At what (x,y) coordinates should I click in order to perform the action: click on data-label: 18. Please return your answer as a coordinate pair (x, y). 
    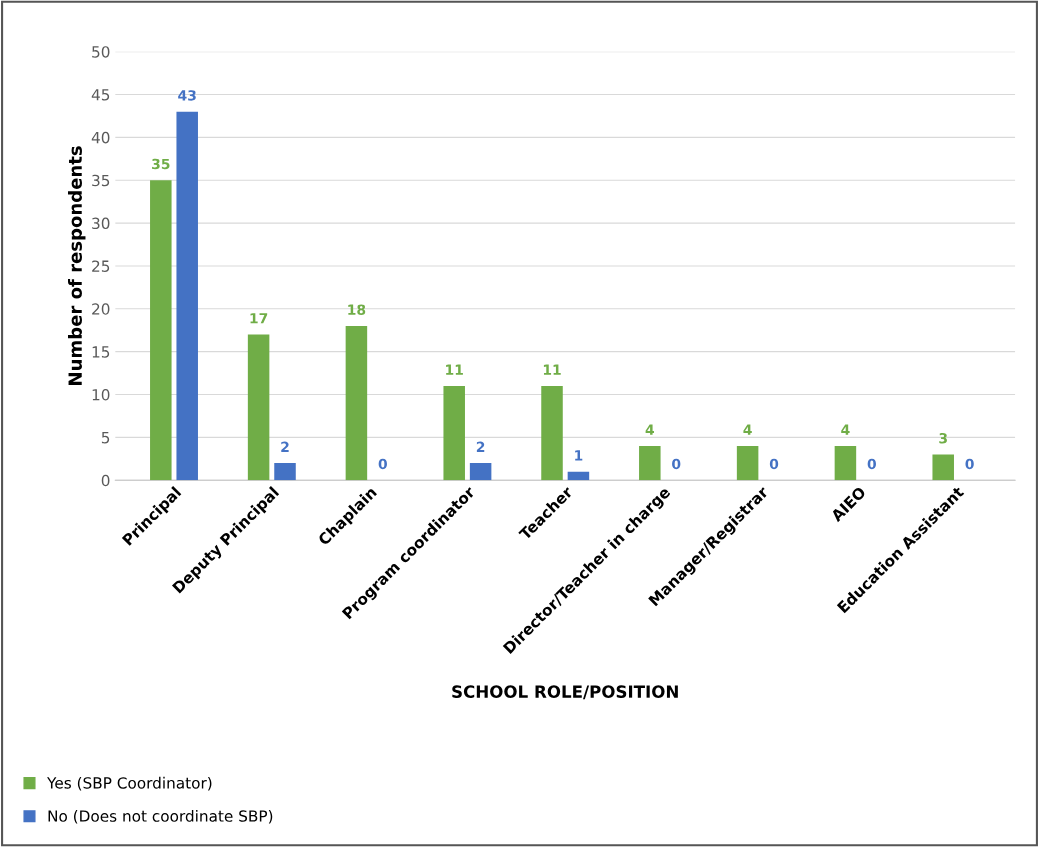
    Looking at the image, I should click on (357, 309).